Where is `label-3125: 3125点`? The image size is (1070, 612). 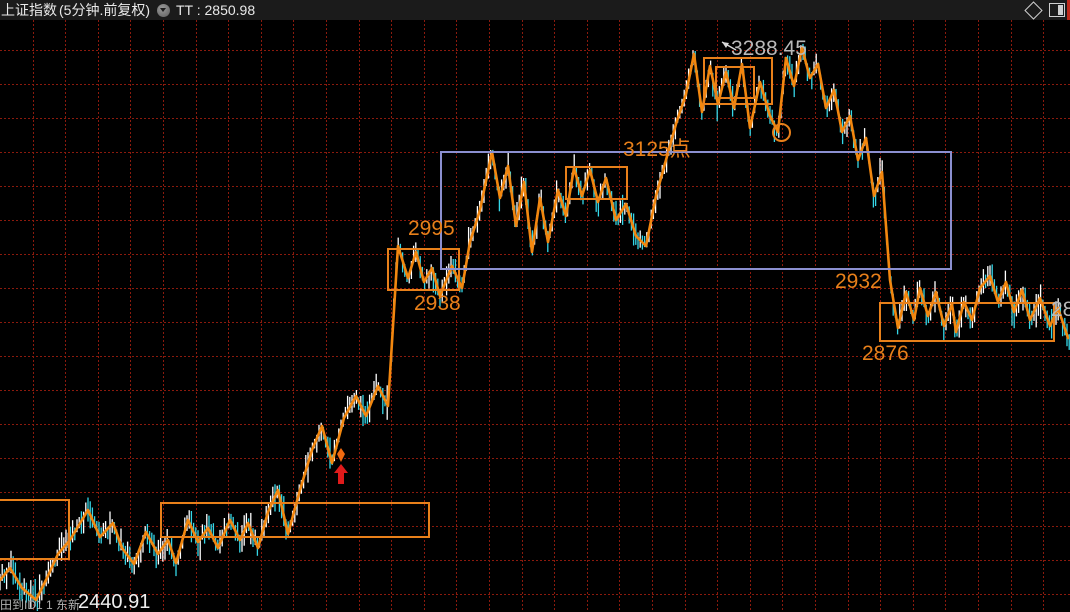
label-3125: 3125点 is located at coordinates (657, 149).